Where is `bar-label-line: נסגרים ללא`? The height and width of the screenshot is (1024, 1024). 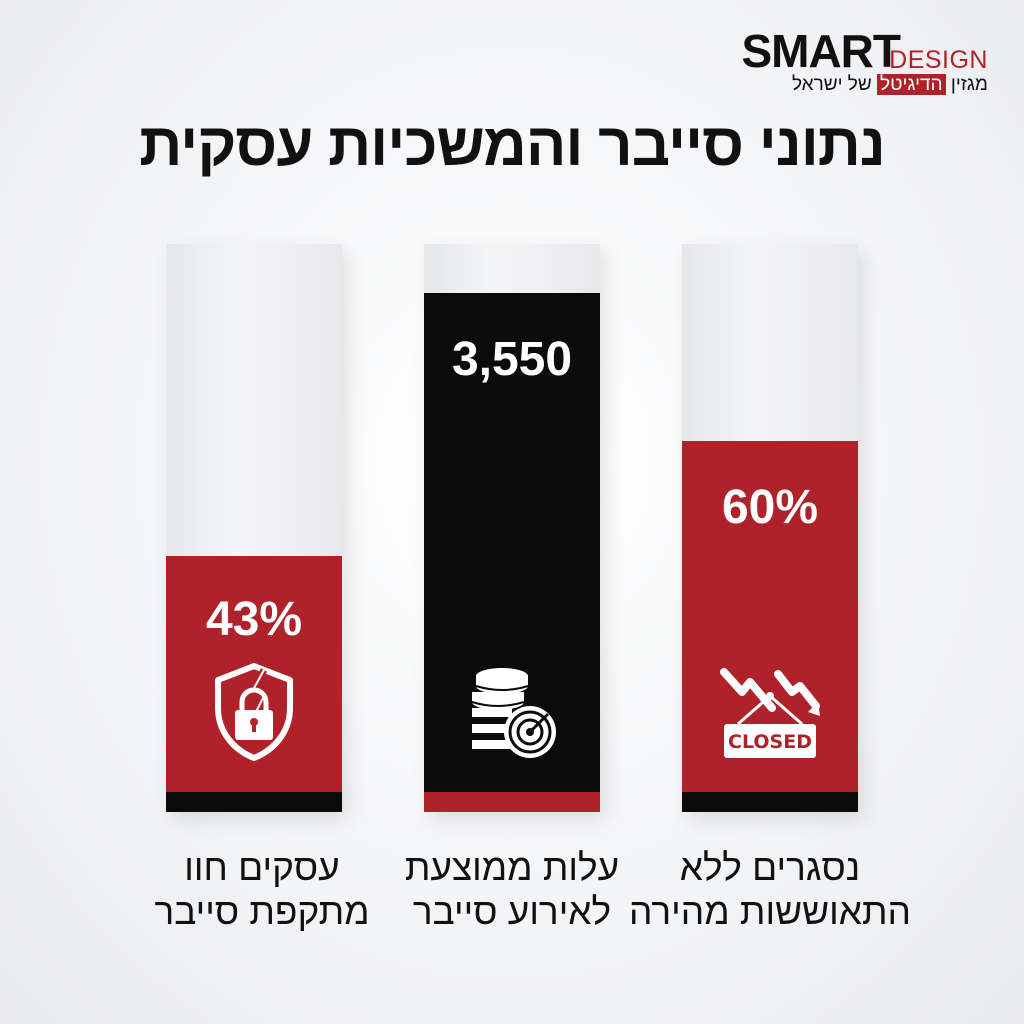
bar-label-line: נסגרים ללא is located at coordinates (770, 867).